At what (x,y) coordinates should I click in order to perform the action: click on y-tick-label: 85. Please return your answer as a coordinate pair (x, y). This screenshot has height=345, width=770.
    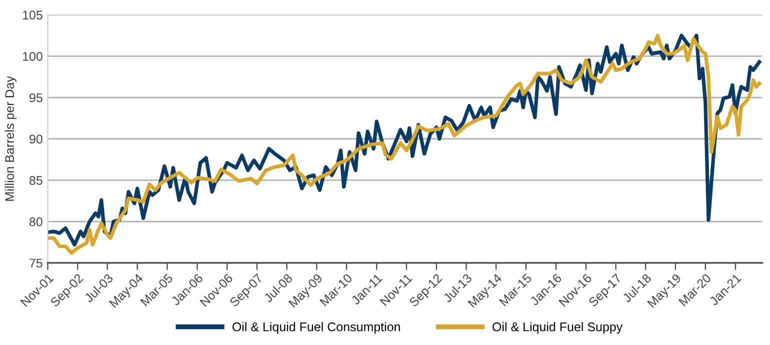
    Looking at the image, I should click on (36, 180).